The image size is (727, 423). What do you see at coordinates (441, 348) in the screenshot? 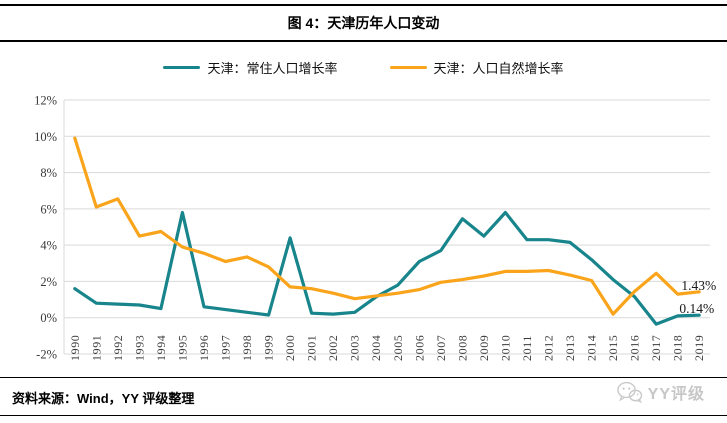
I see `x-tick-label: 2007` at bounding box center [441, 348].